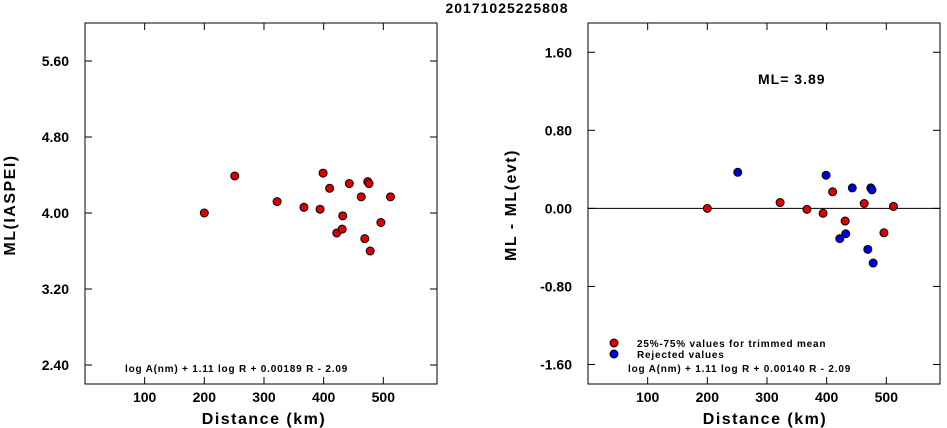 This screenshot has height=428, width=947. What do you see at coordinates (205, 397) in the screenshot?
I see `left-x-tick-label: 200` at bounding box center [205, 397].